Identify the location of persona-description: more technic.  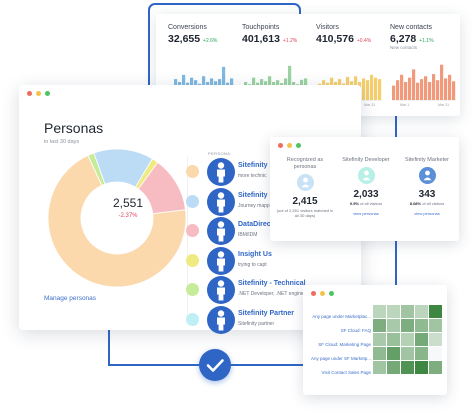
(252, 176).